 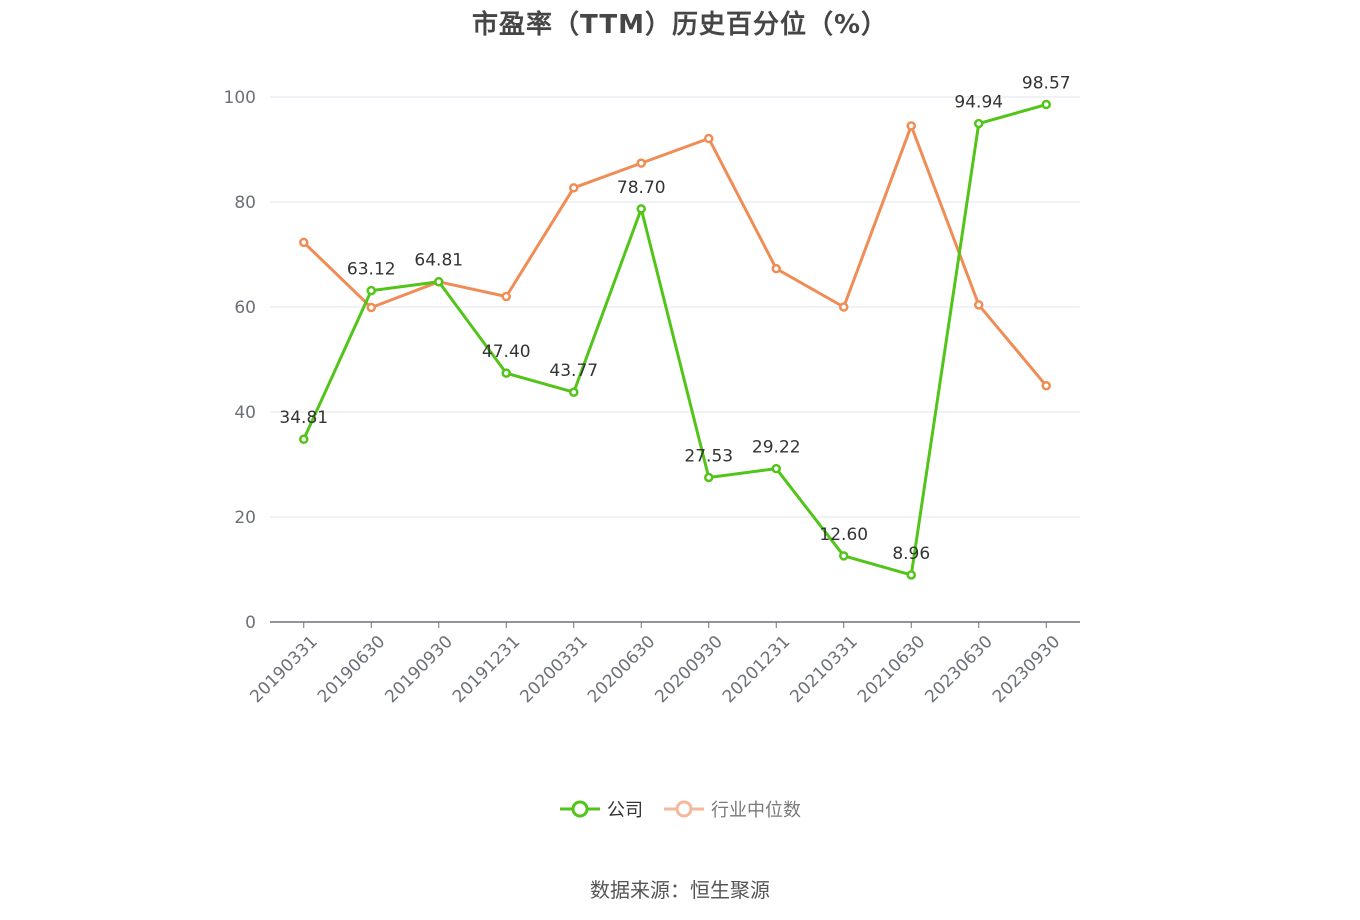 What do you see at coordinates (580, 809) in the screenshot?
I see `legend-company-icon` at bounding box center [580, 809].